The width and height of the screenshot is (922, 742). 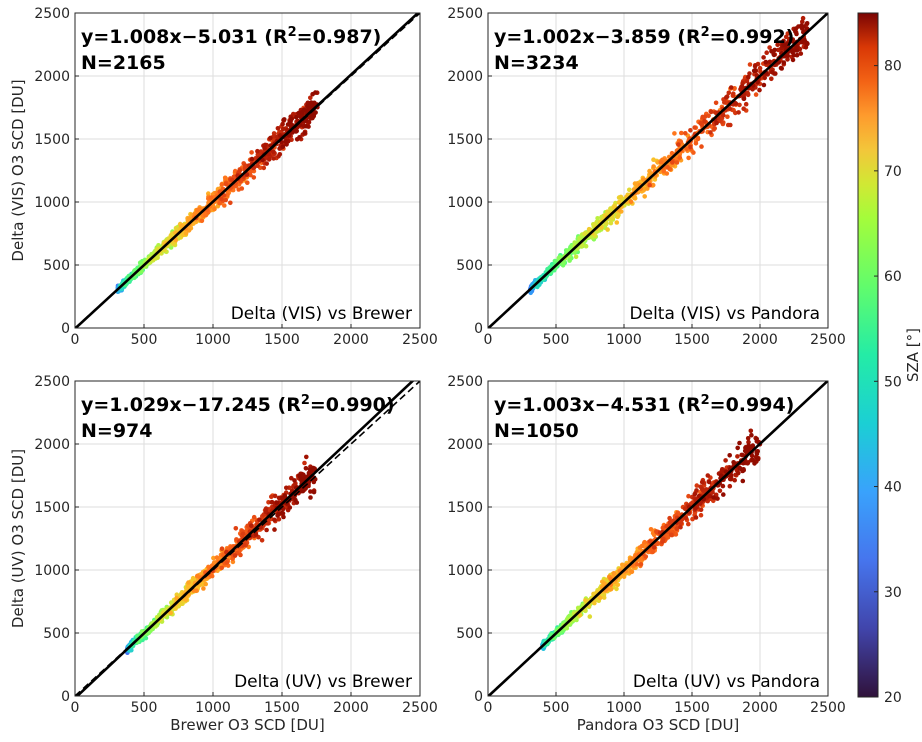 What do you see at coordinates (893, 488) in the screenshot?
I see `colorbar-tick-label: 40` at bounding box center [893, 488].